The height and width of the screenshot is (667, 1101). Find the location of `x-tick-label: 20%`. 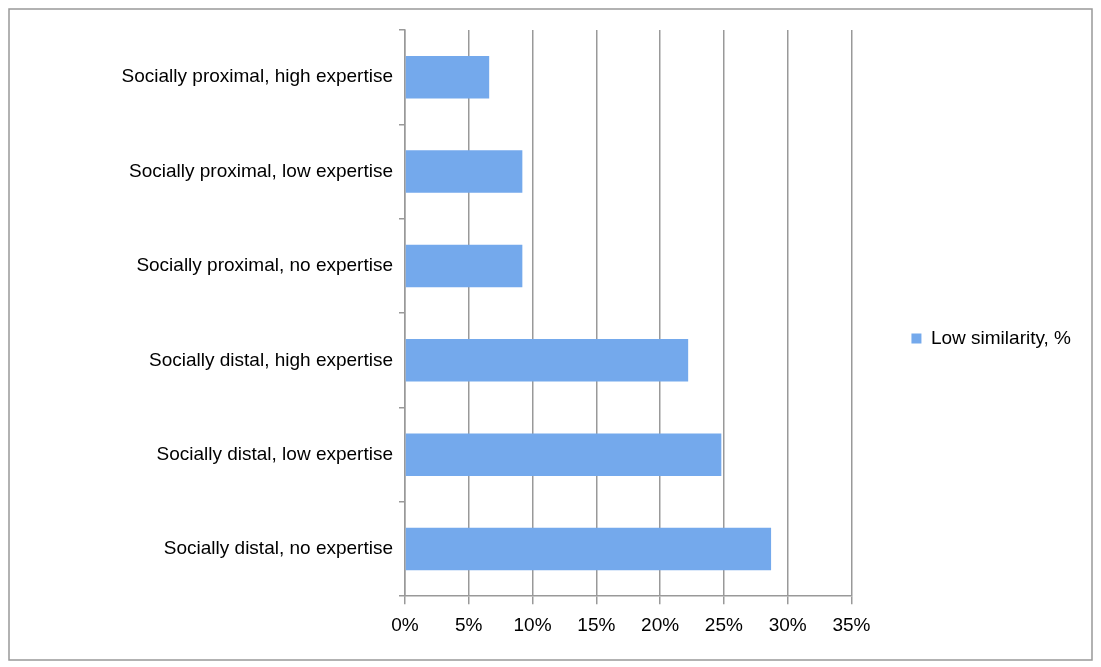

x-tick-label: 20% is located at coordinates (660, 624).